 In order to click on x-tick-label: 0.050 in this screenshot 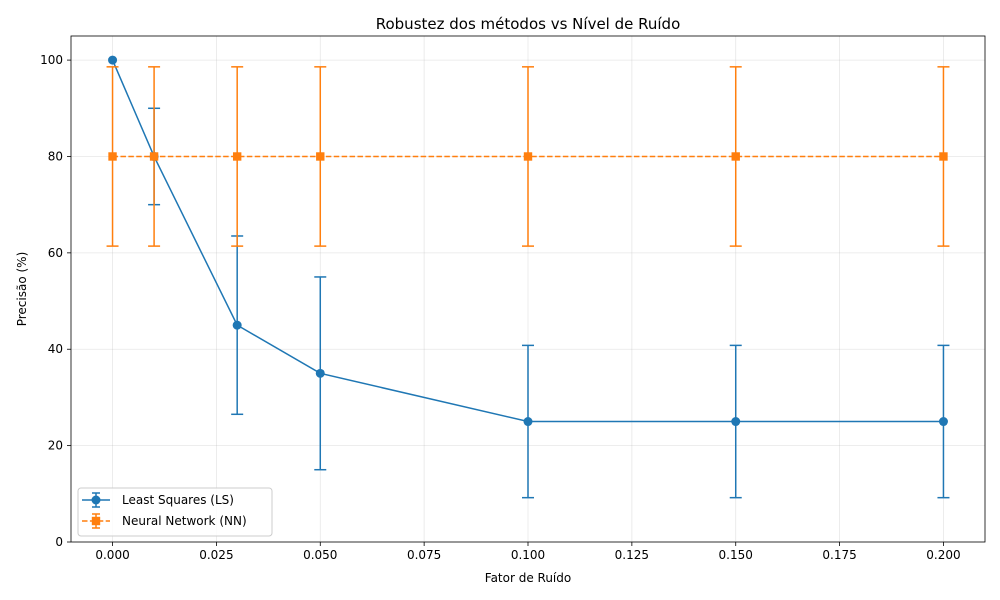, I will do `click(320, 555)`.